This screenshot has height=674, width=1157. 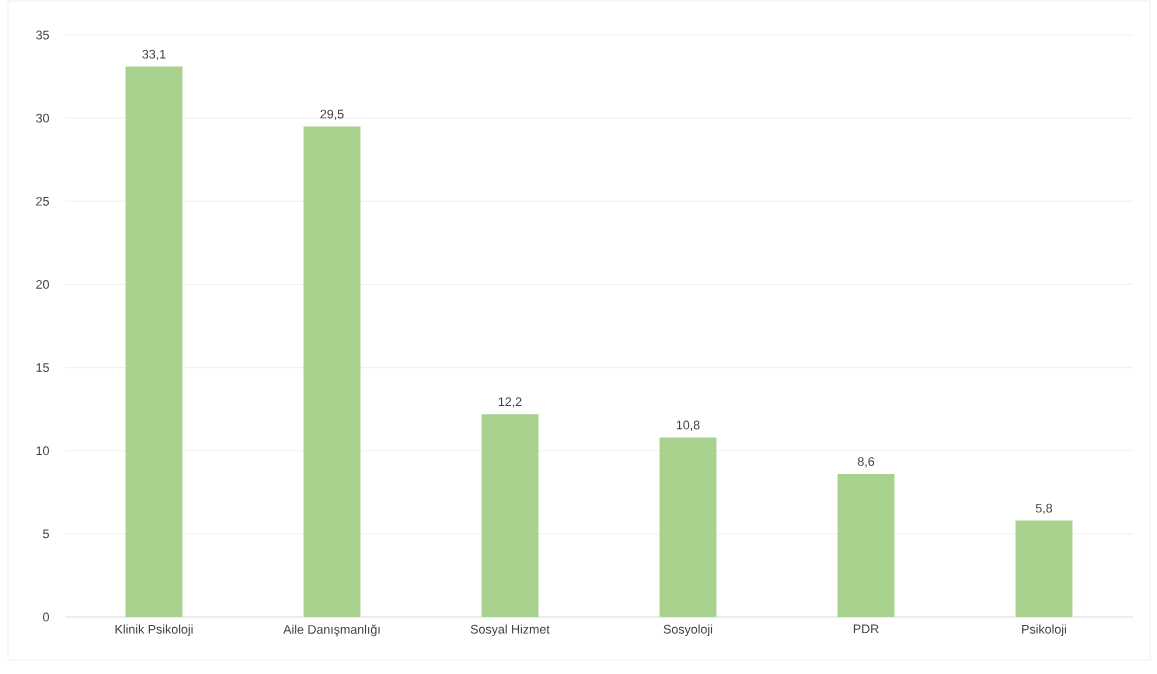 I want to click on data-label: 8,6, so click(x=866, y=462).